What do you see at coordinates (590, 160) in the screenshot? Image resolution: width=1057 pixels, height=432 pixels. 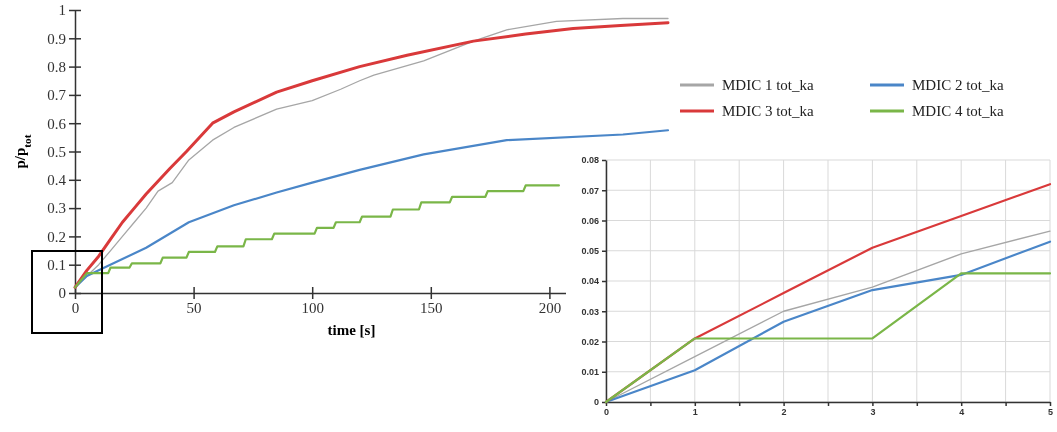 I see `y-tick-label: 0.08` at bounding box center [590, 160].